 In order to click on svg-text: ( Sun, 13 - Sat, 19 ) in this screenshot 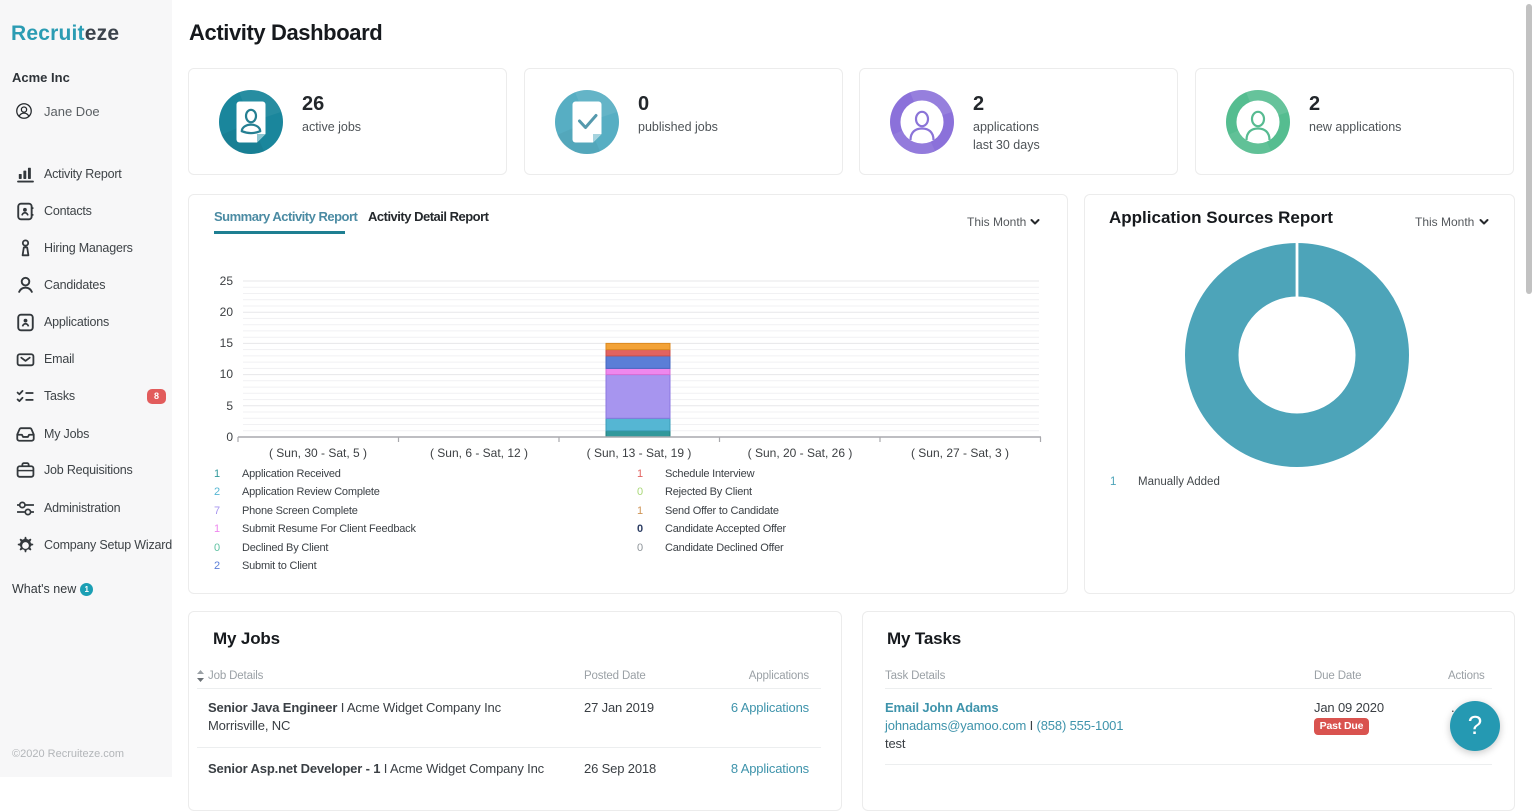, I will do `click(639, 453)`.